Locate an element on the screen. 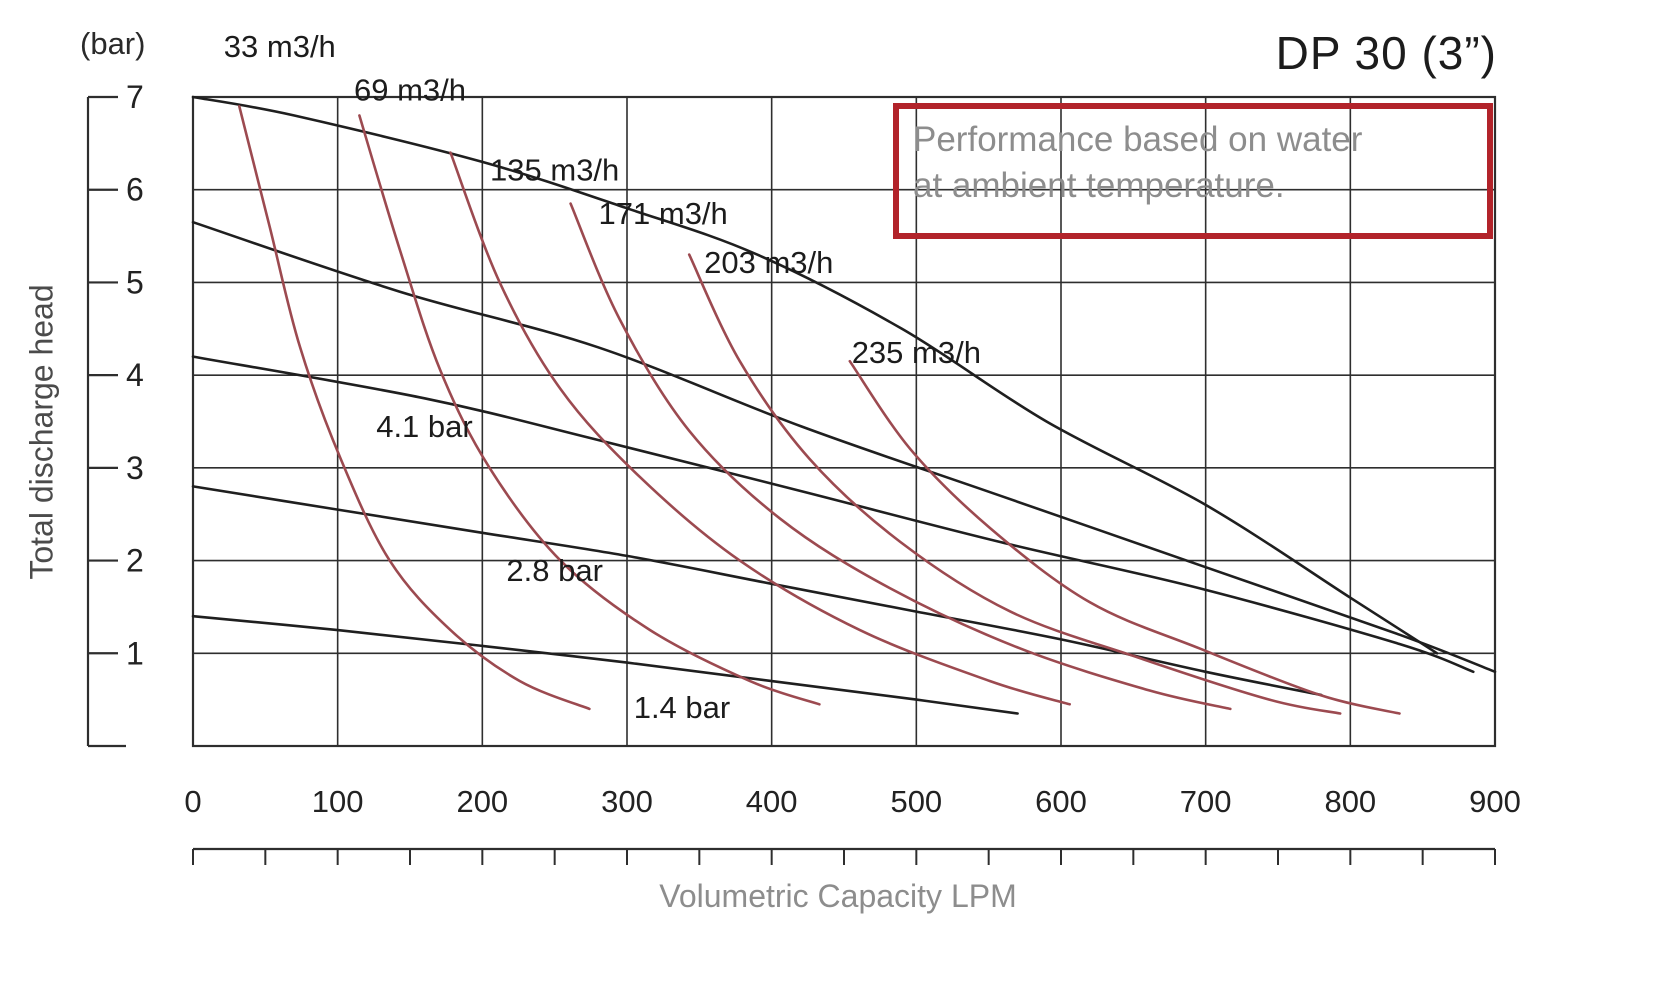  y-tick-label-6: 6 is located at coordinates (135, 190).